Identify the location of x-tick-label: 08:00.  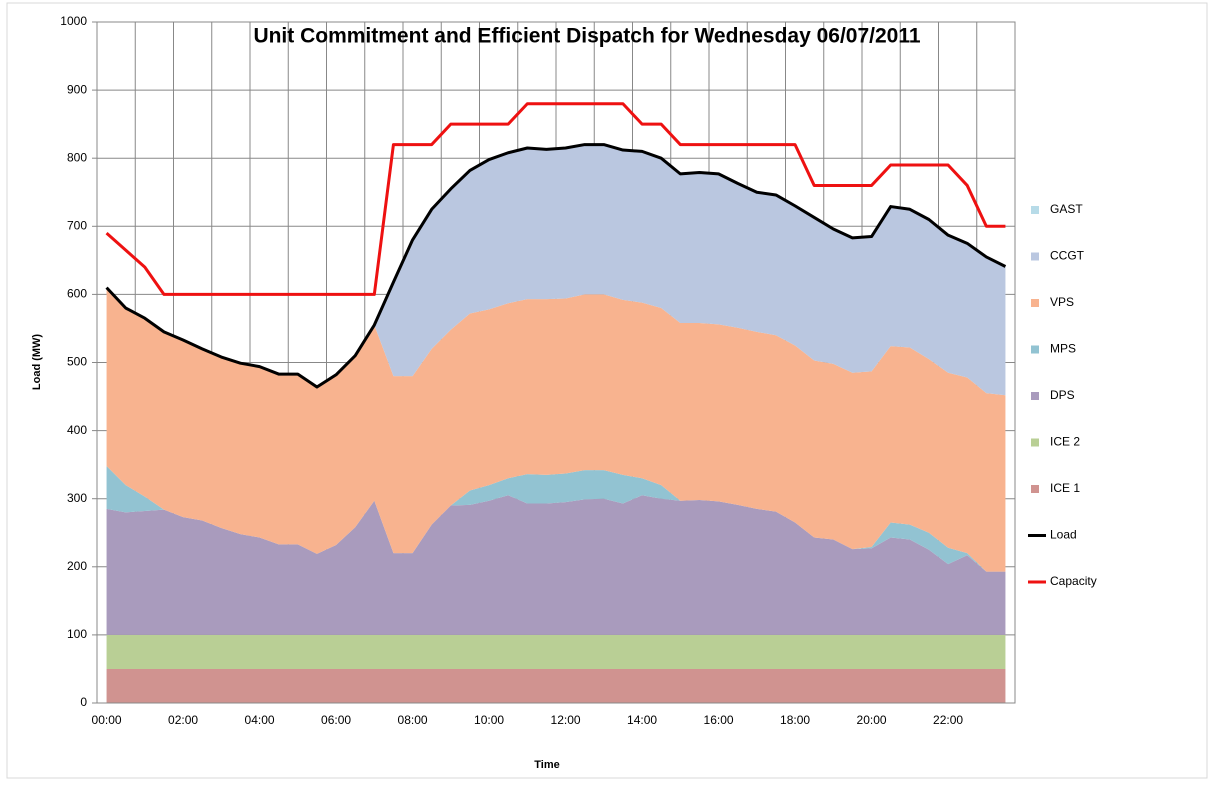
(413, 720).